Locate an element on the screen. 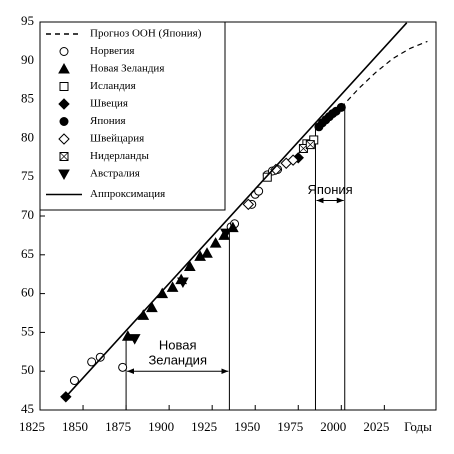 Image resolution: width=454 pixels, height=454 pixels. legend-label: Нидерланды is located at coordinates (120, 156).